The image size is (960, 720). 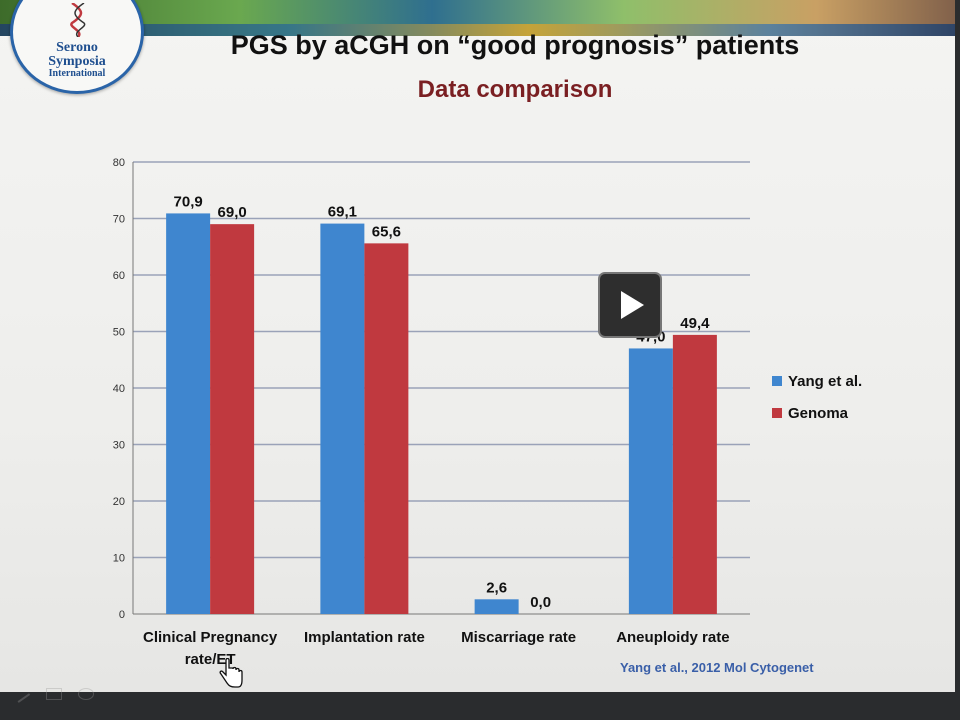 What do you see at coordinates (119, 502) in the screenshot?
I see `y-tick-label: 20` at bounding box center [119, 502].